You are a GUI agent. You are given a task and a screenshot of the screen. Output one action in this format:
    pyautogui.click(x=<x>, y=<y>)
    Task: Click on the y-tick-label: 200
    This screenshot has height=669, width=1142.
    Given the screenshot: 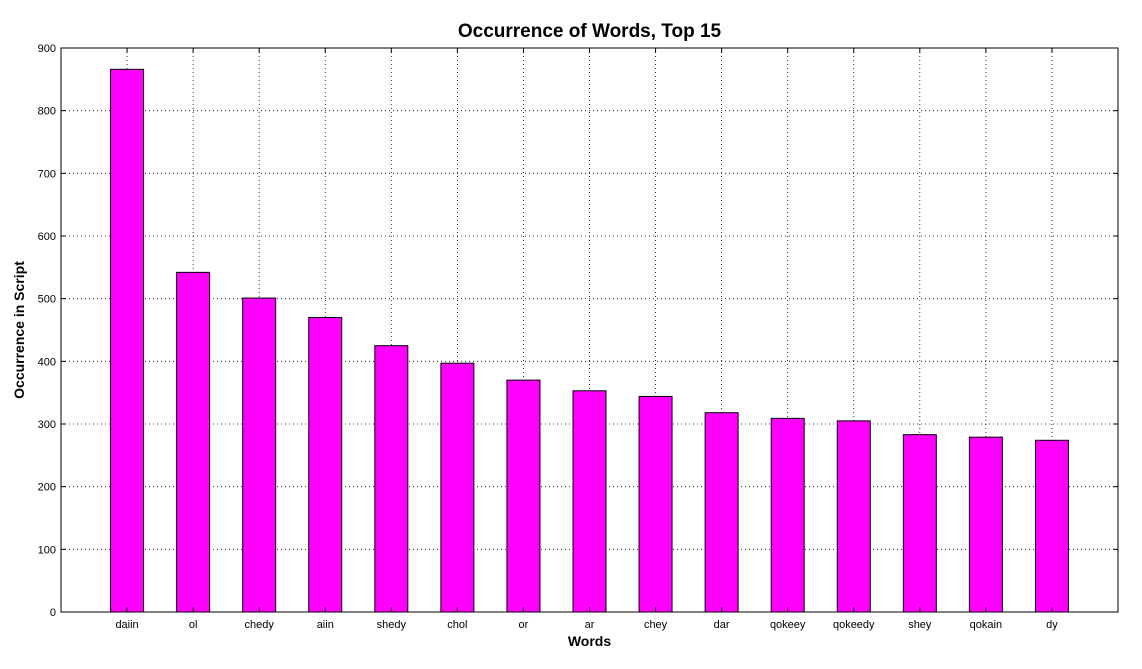 What is the action you would take?
    pyautogui.click(x=47, y=488)
    